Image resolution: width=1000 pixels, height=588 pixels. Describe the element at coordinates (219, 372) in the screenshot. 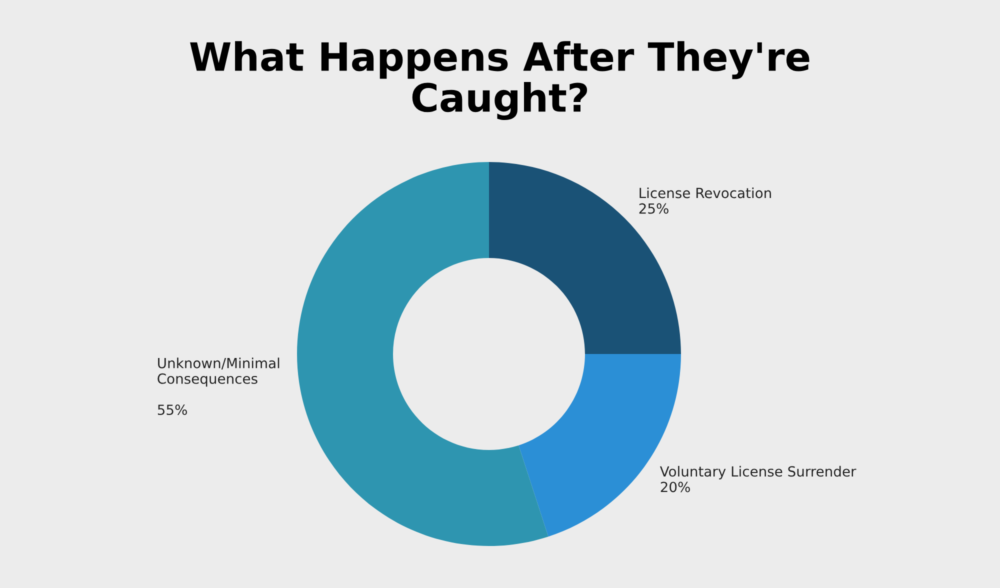

I see `slice-label: Unknown/Minimal Consequences` at that location.